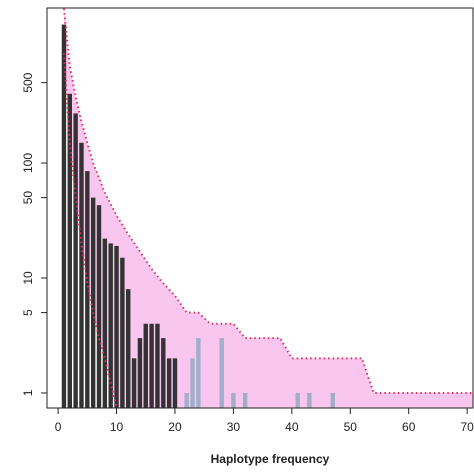 The height and width of the screenshot is (474, 474). What do you see at coordinates (234, 427) in the screenshot?
I see `x-tick-label: 30` at bounding box center [234, 427].